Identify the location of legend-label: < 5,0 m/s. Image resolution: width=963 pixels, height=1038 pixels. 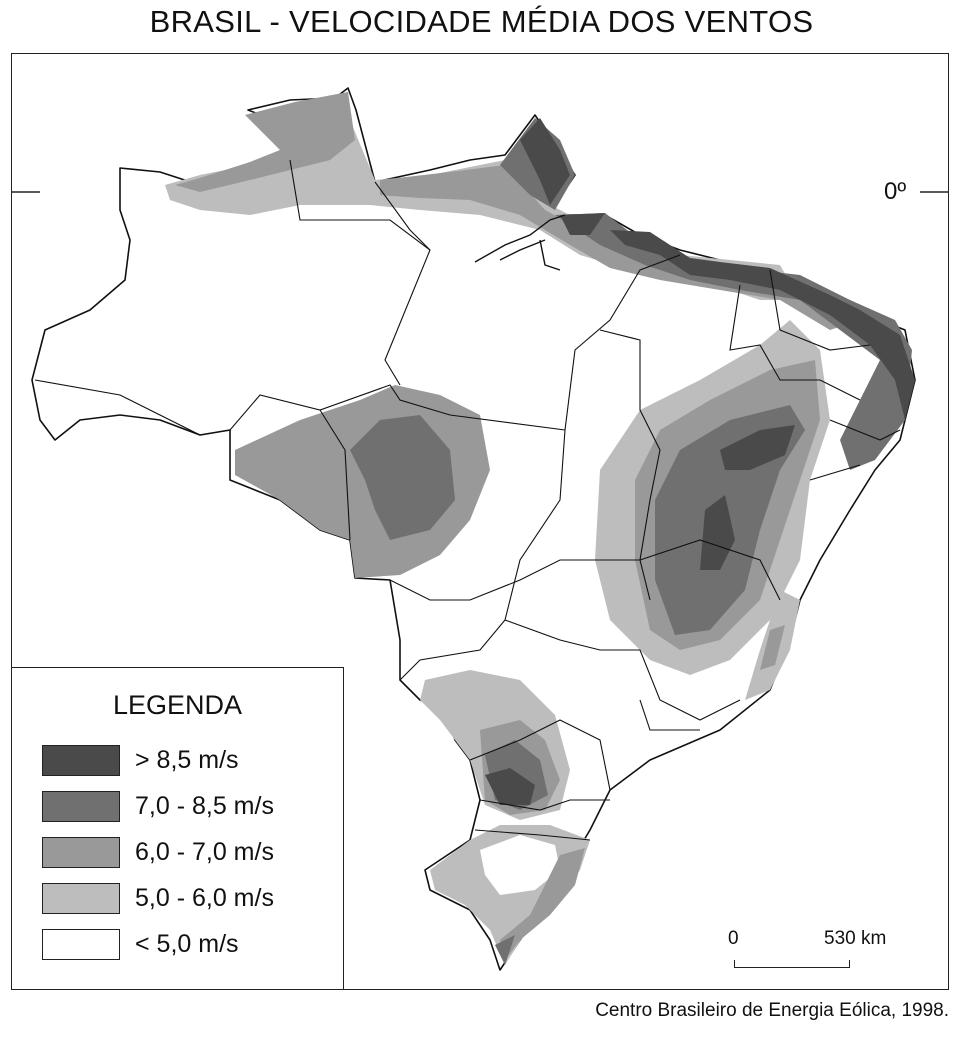
(187, 943).